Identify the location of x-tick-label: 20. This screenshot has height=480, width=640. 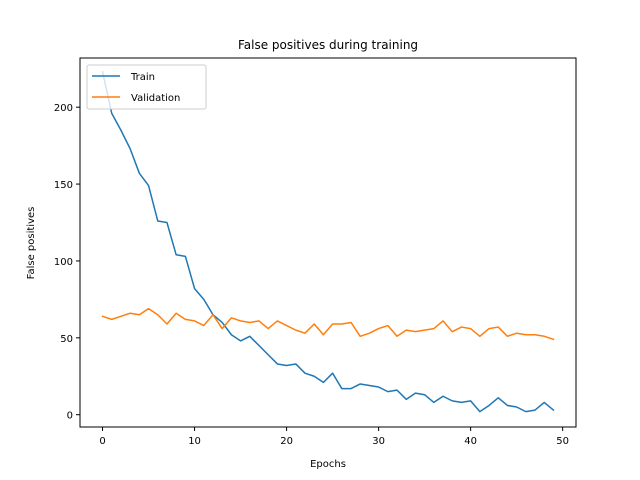
(286, 441).